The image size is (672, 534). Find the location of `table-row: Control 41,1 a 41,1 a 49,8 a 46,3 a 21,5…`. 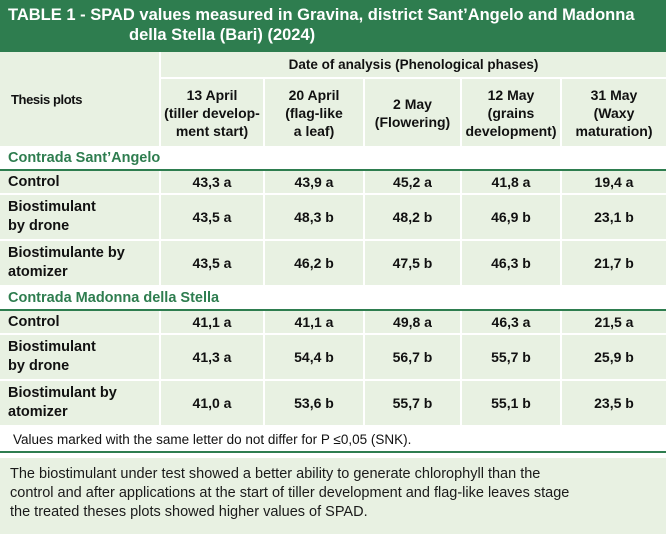

table-row: Control 41,1 a 41,1 a 49,8 a 46,3 a 21,5… is located at coordinates (333, 322).